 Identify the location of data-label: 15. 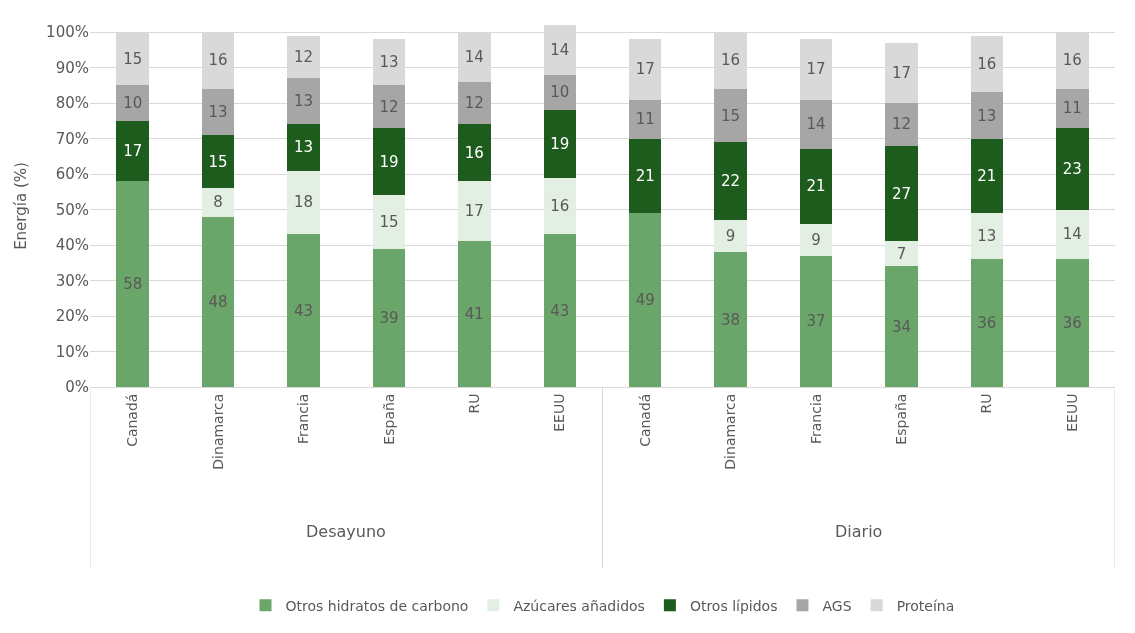
(731, 115).